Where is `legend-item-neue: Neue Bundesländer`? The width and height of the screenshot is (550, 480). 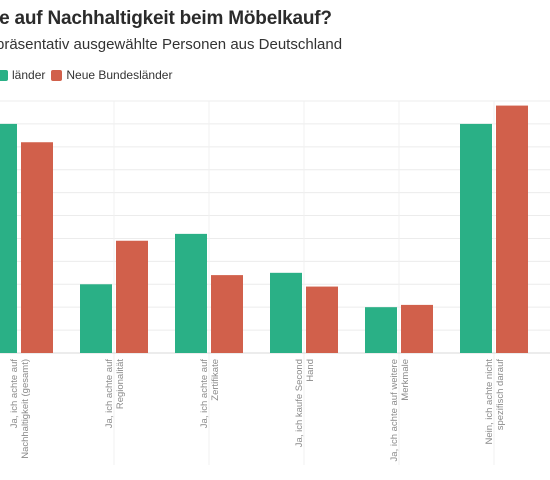 legend-item-neue: Neue Bundesländer is located at coordinates (111, 75).